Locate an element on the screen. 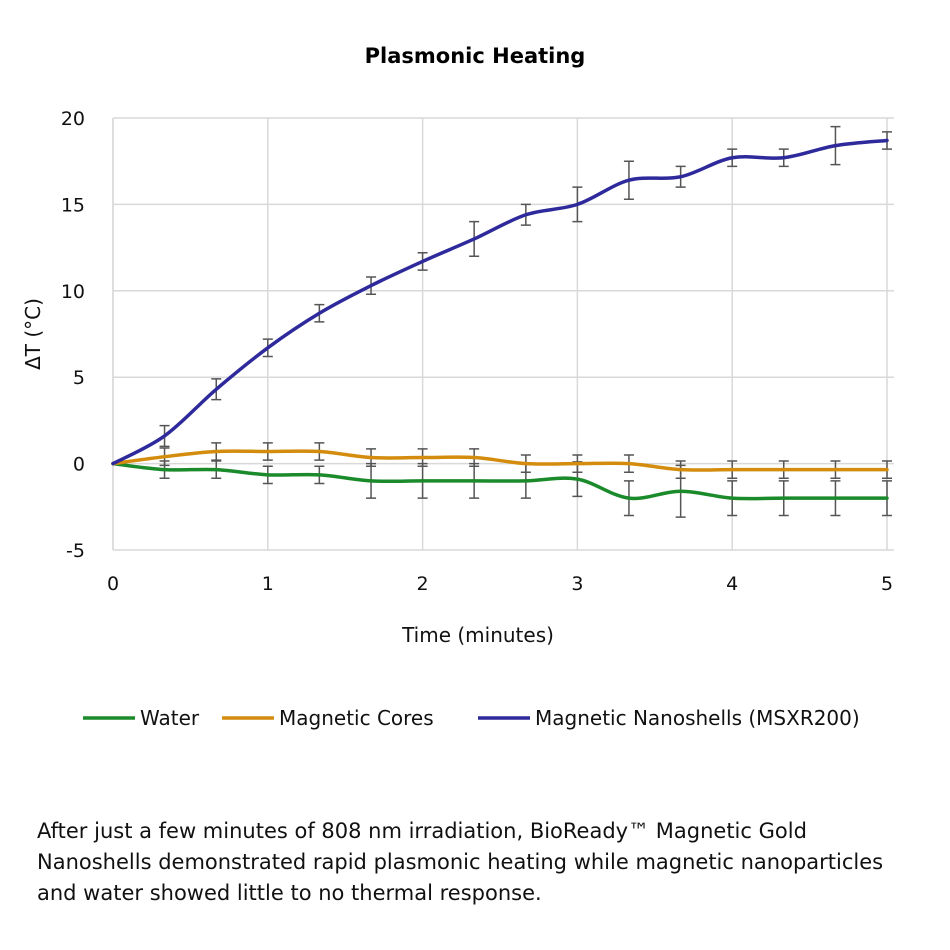 This screenshot has height=950, width=950. legend-label: Water is located at coordinates (170, 718).